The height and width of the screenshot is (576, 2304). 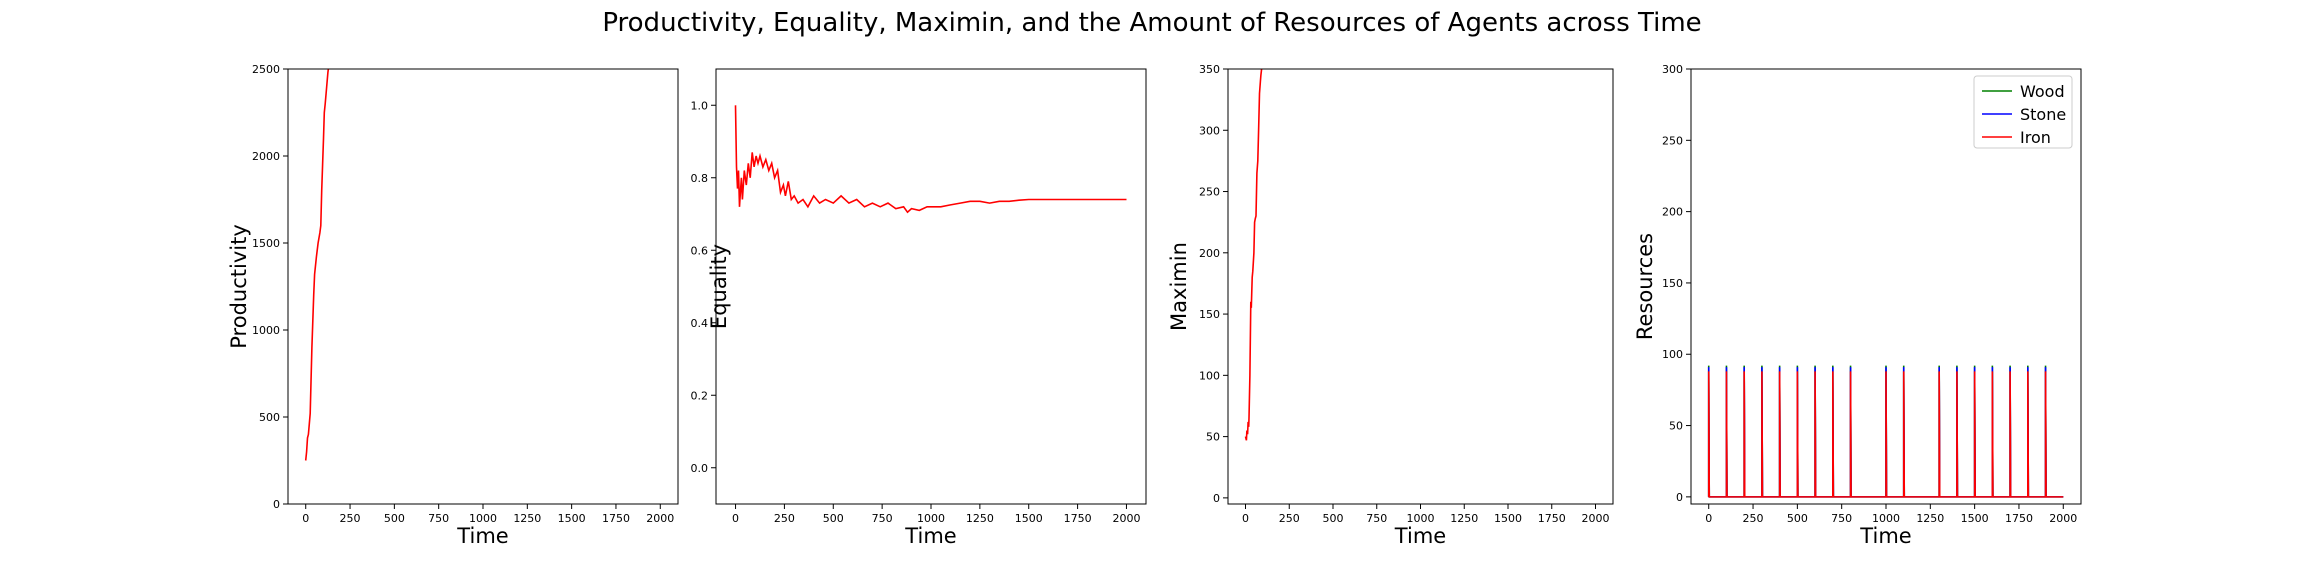 I want to click on legend-label-iron: Iron, so click(x=2035, y=137).